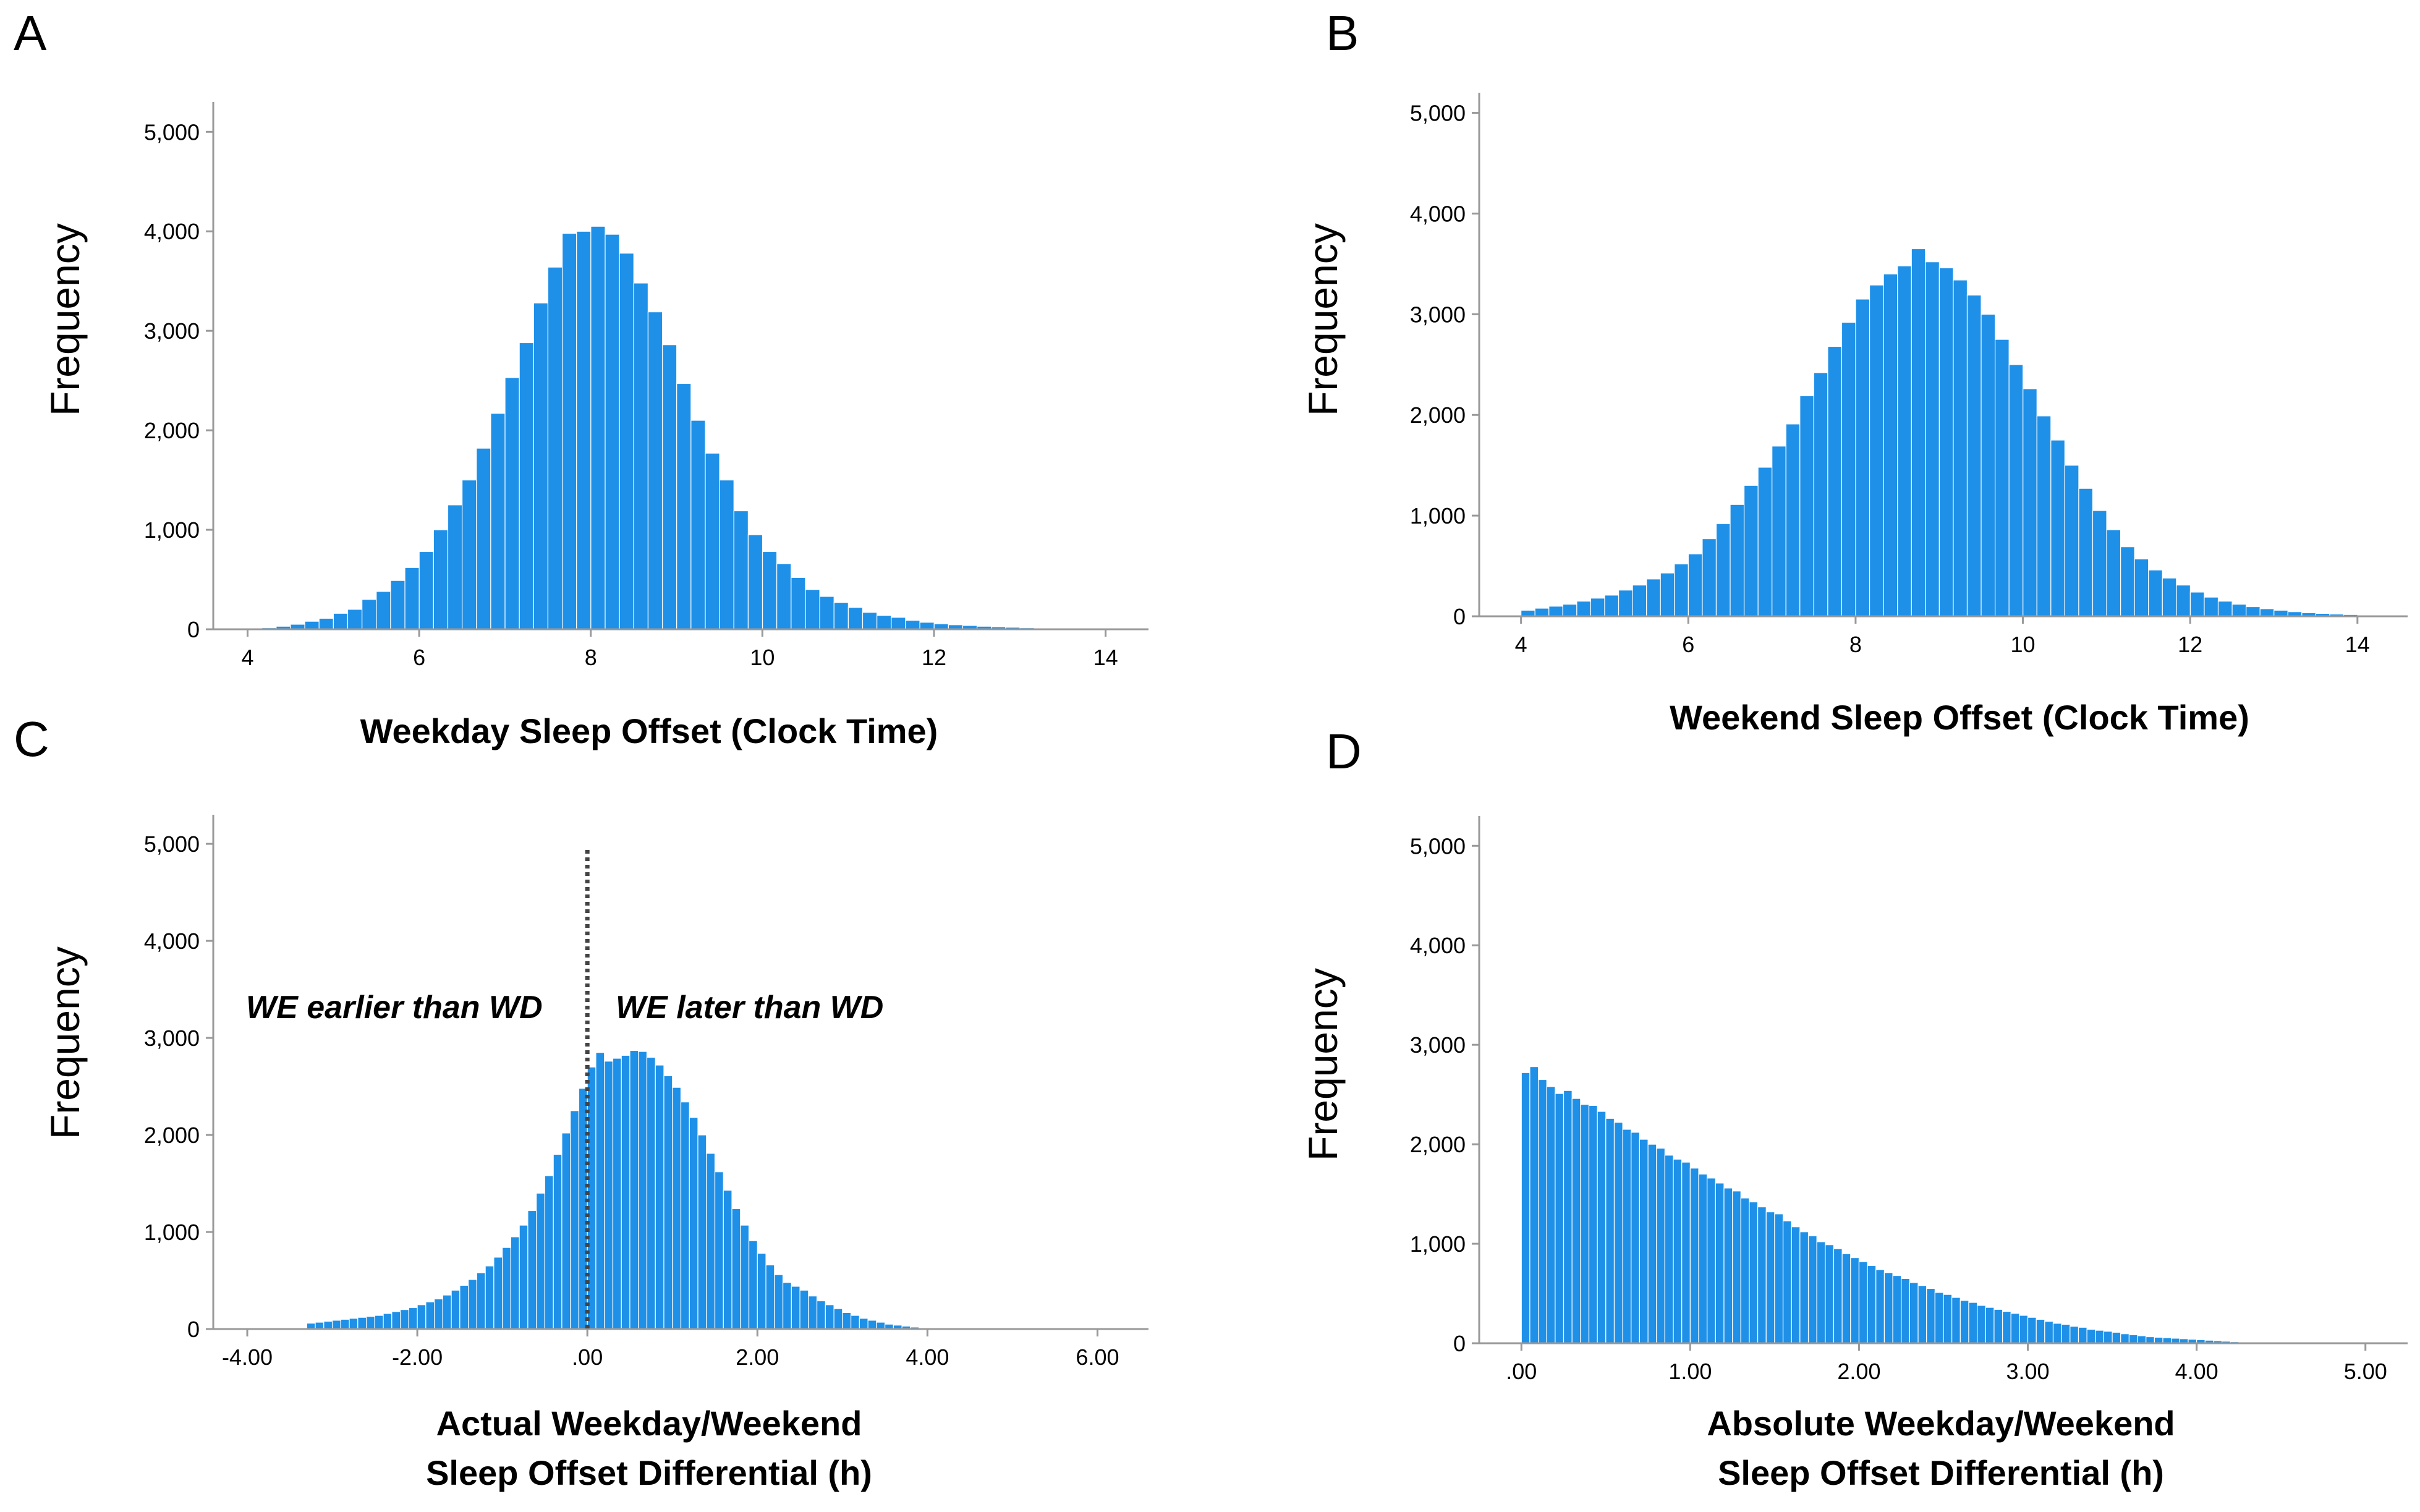  What do you see at coordinates (1438, 1144) in the screenshot?
I see `y-tick-label-d: 2,000` at bounding box center [1438, 1144].